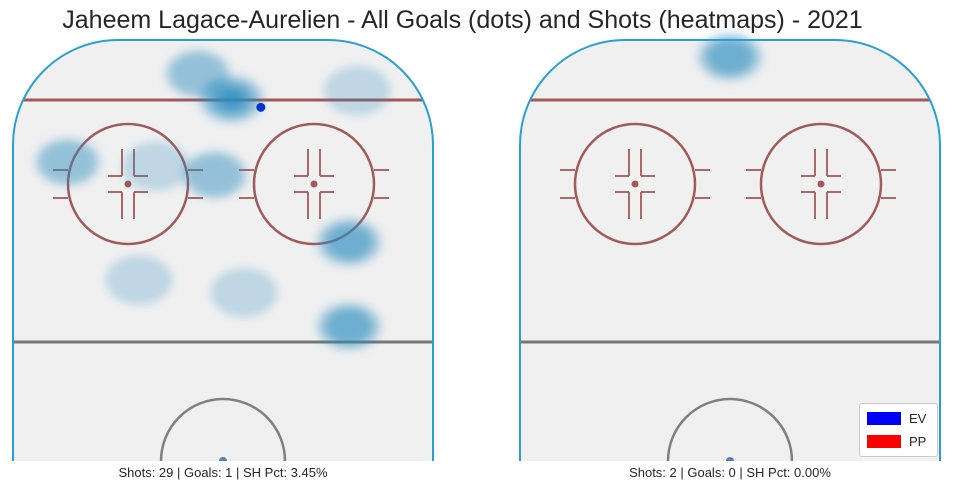 The image size is (953, 493). What do you see at coordinates (884, 418) in the screenshot?
I see `legend-swatch-ev` at bounding box center [884, 418].